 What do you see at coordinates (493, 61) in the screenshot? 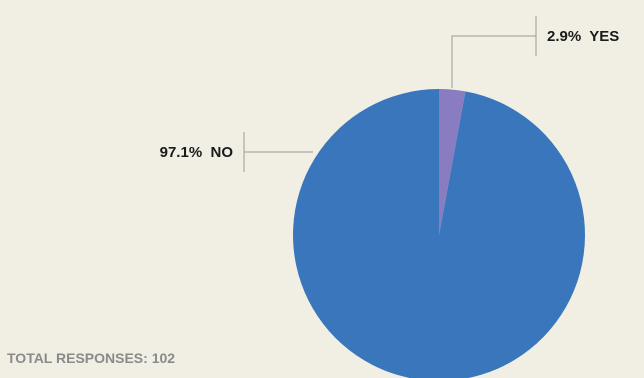
I see `yes-leader-line` at bounding box center [493, 61].